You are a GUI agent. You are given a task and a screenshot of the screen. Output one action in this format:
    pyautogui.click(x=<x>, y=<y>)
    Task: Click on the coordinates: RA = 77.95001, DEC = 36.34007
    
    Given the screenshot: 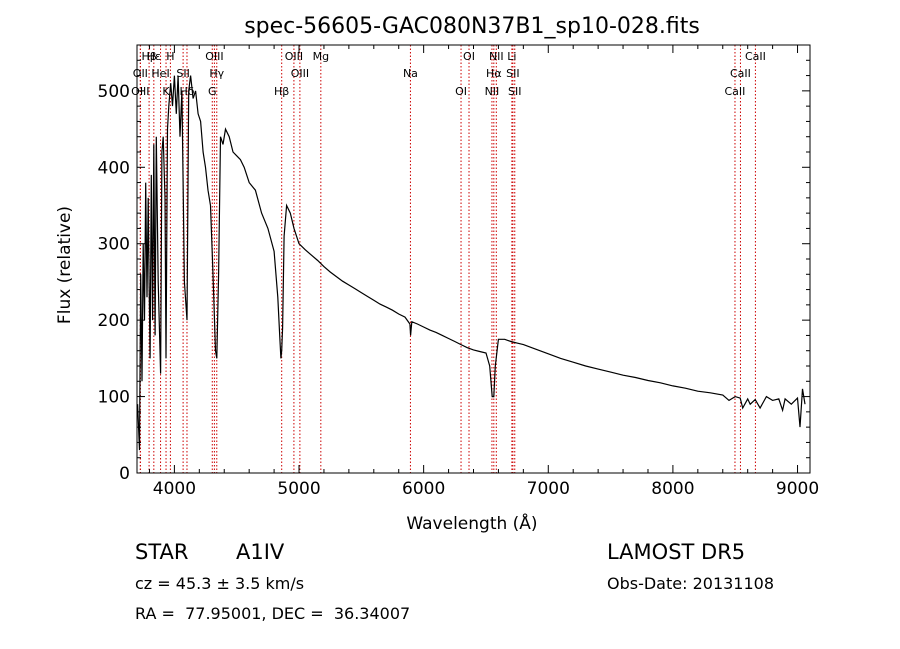 What is the action you would take?
    pyautogui.click(x=273, y=613)
    